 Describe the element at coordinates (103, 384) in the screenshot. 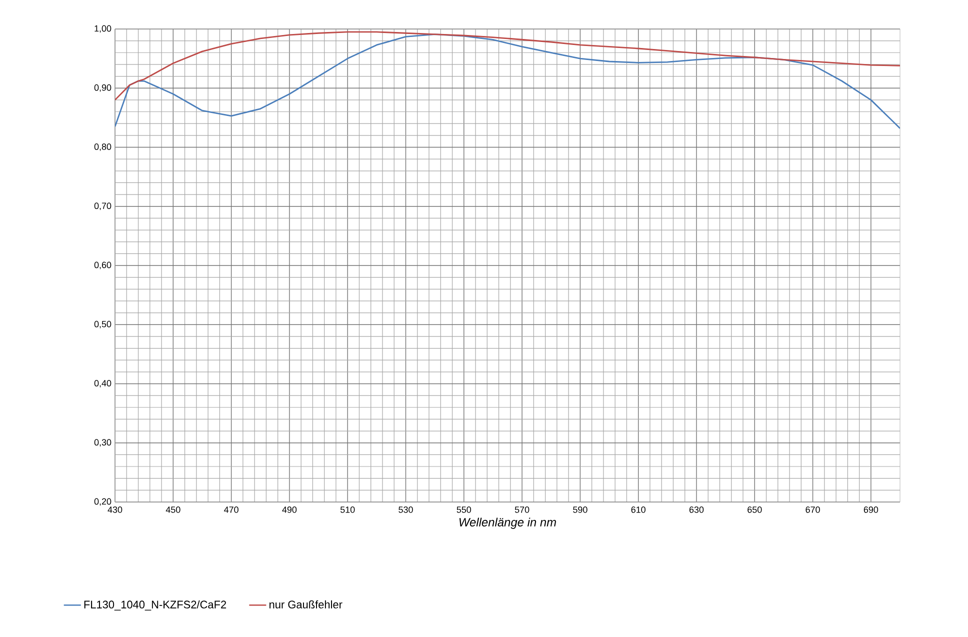

I see `y-tick-label: 0,40` at that location.